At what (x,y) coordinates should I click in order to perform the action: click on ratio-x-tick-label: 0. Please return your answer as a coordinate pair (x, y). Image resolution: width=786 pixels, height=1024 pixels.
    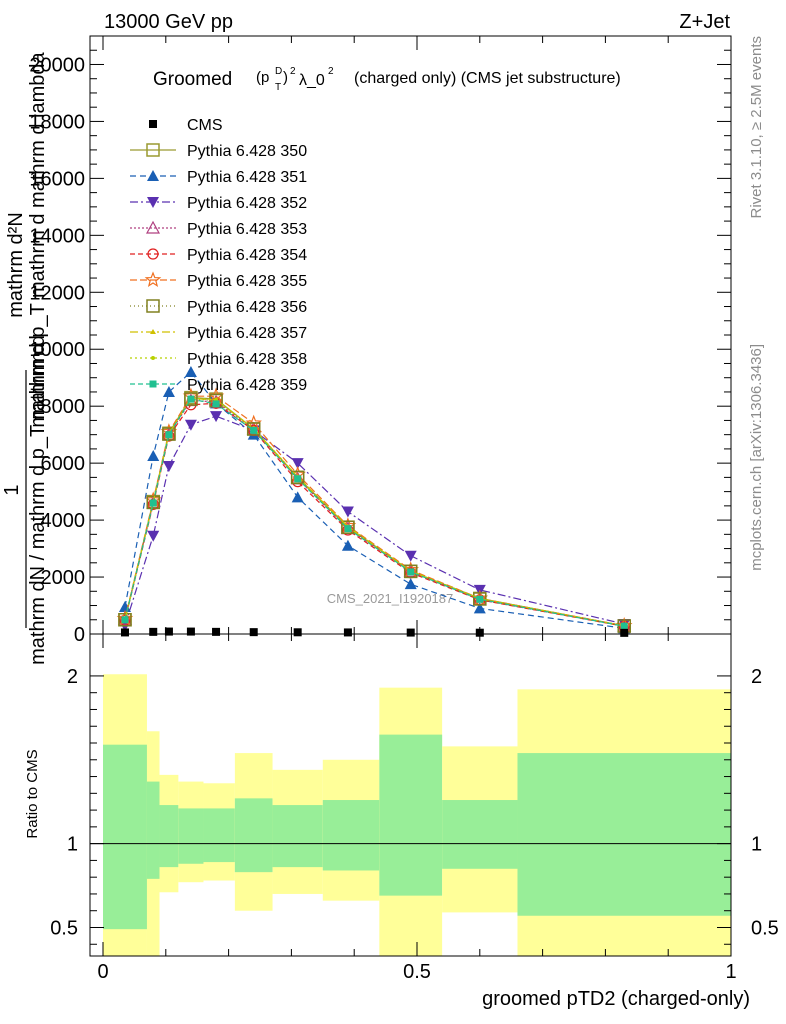
    Looking at the image, I should click on (102, 972).